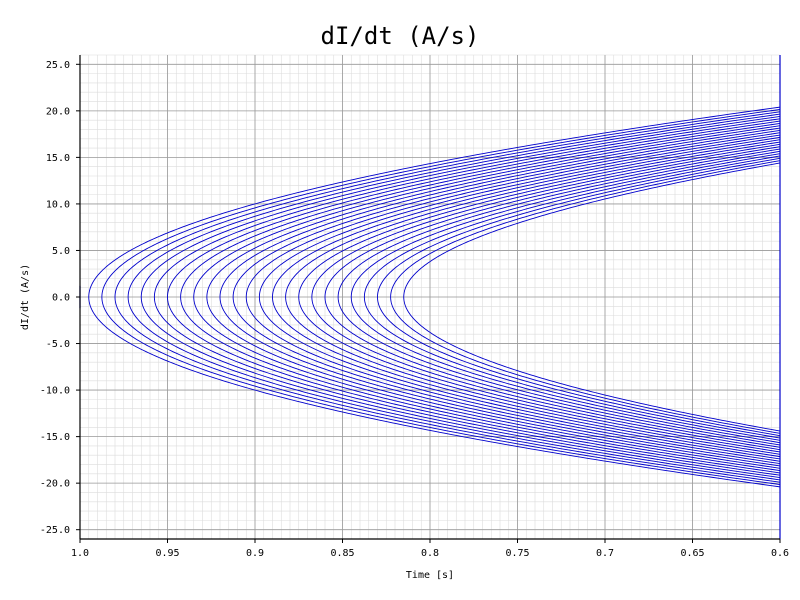  What do you see at coordinates (61, 298) in the screenshot?
I see `y-tick-label: 0.0` at bounding box center [61, 298].